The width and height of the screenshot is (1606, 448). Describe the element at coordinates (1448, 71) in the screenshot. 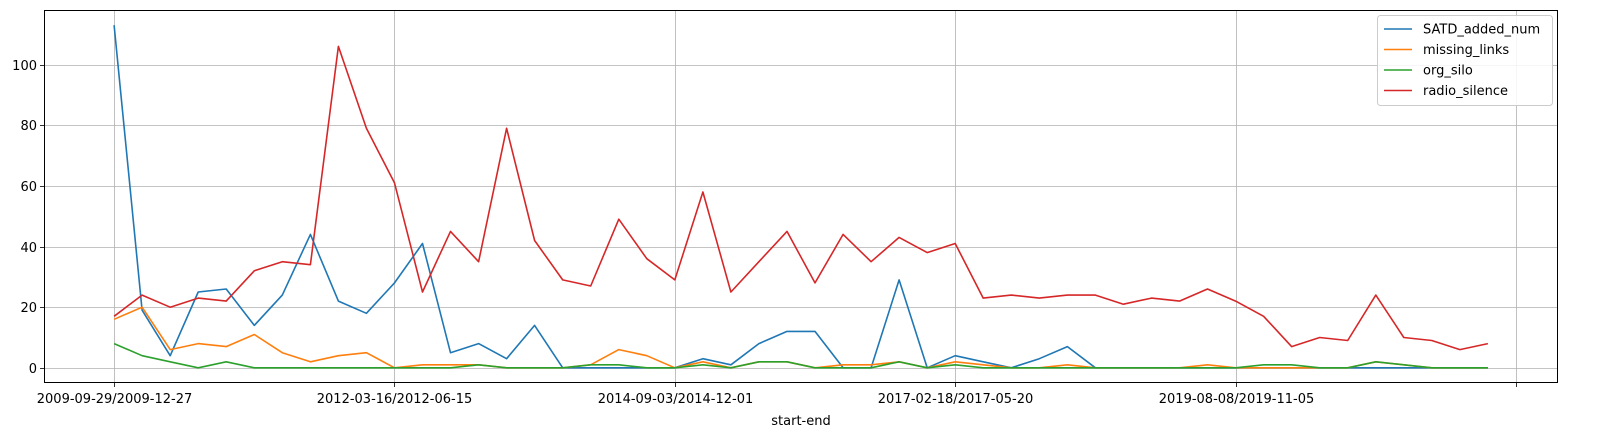

I see `legend-label: org_silo` at that location.